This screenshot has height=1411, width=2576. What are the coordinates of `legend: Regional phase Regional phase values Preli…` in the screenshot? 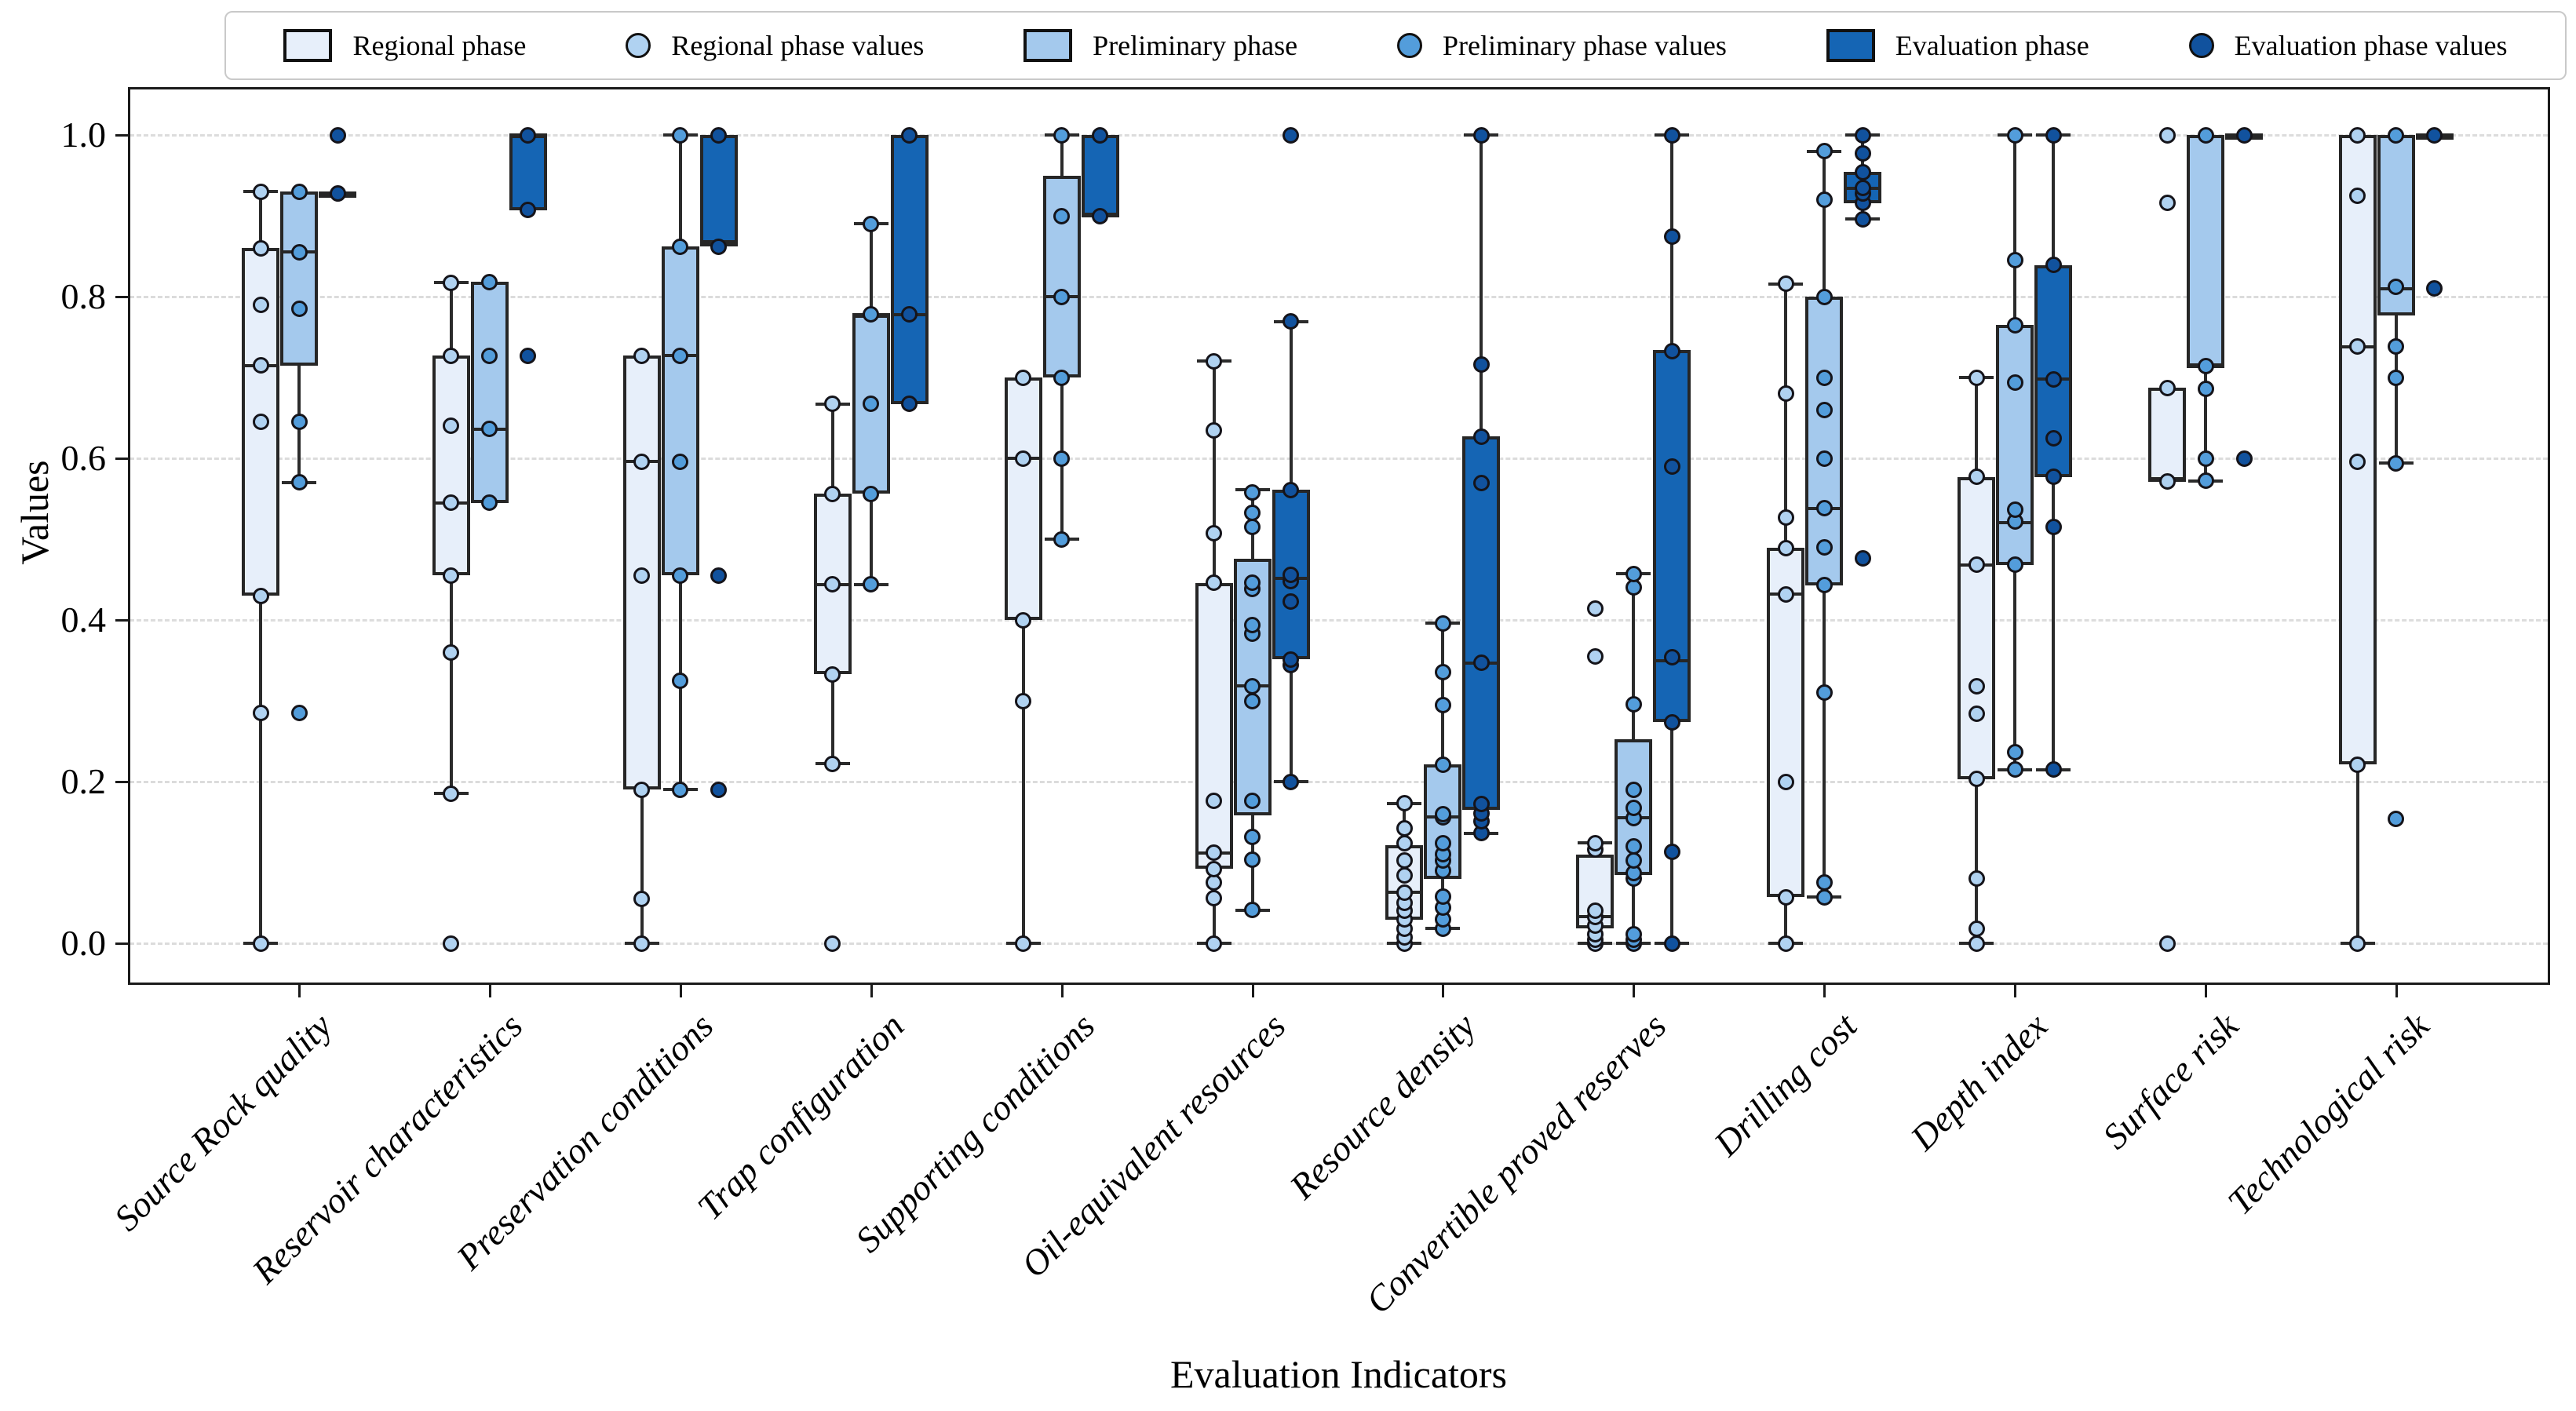 It's located at (1395, 45).